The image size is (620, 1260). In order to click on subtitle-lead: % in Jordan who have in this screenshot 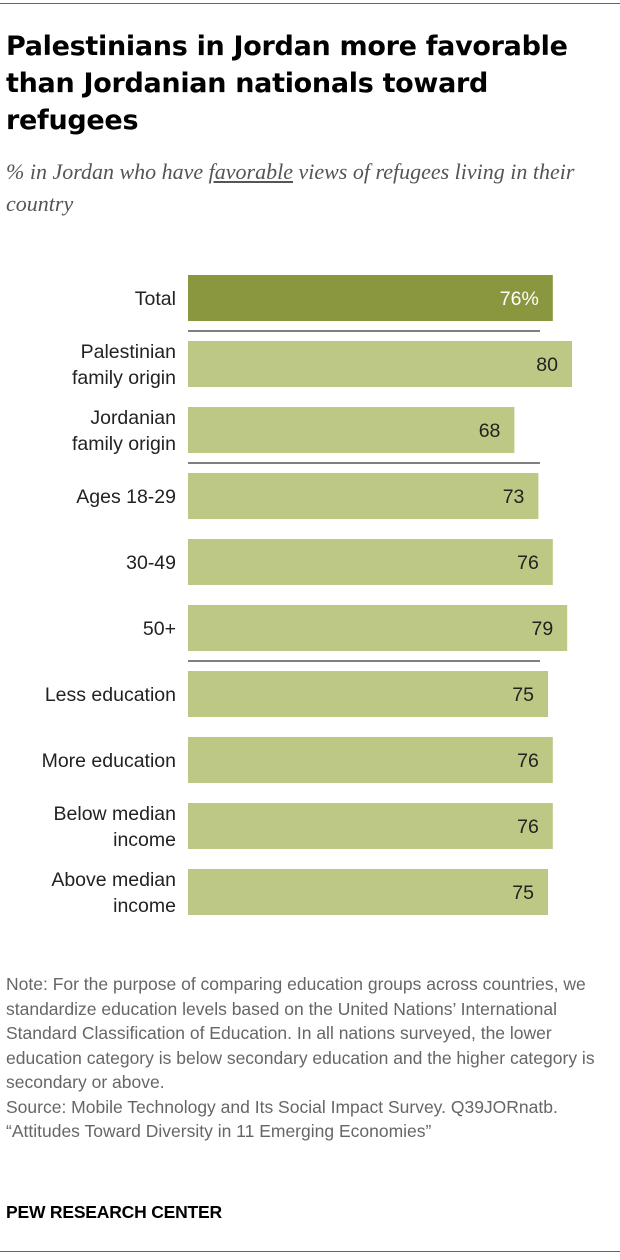, I will do `click(107, 171)`.